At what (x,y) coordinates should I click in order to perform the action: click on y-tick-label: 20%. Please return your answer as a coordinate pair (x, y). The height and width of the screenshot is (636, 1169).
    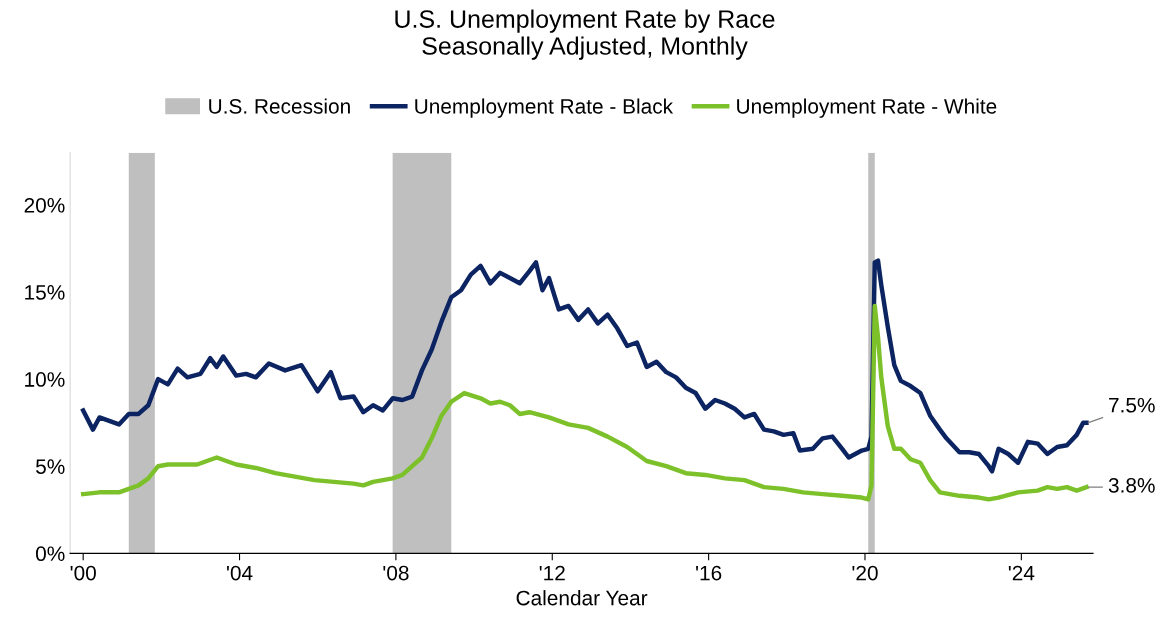
    Looking at the image, I should click on (44, 205).